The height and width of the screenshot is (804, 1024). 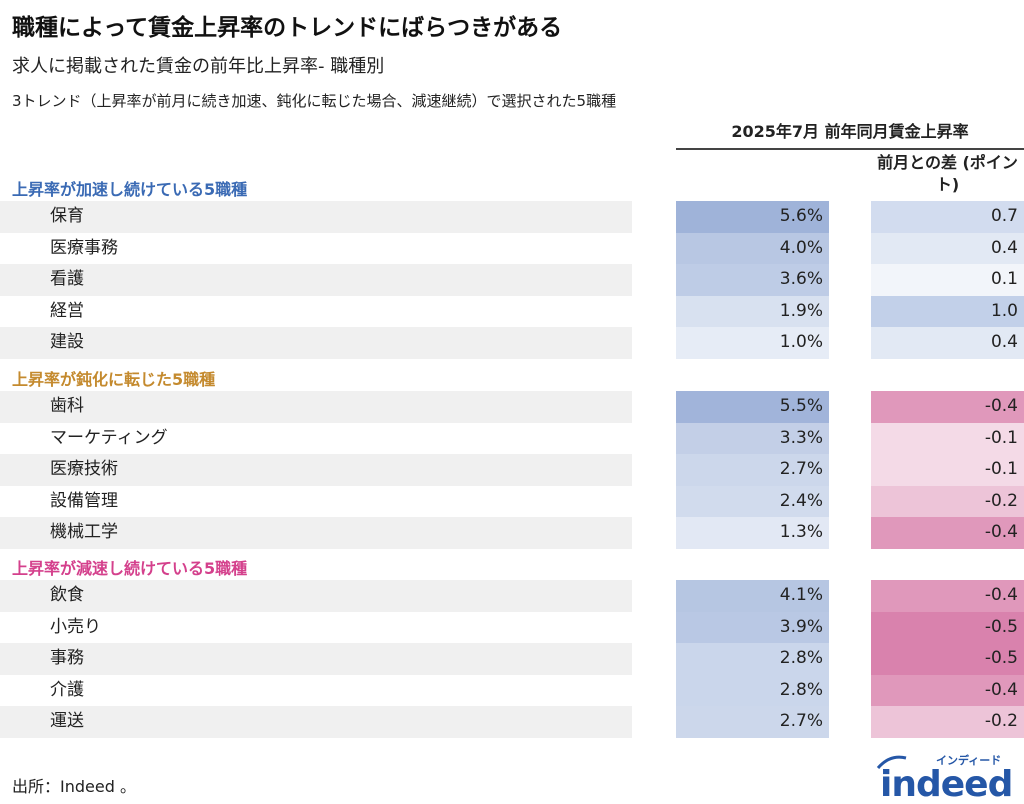 I want to click on group-label: 上昇率が鈍化に転じた5職種, so click(x=114, y=379).